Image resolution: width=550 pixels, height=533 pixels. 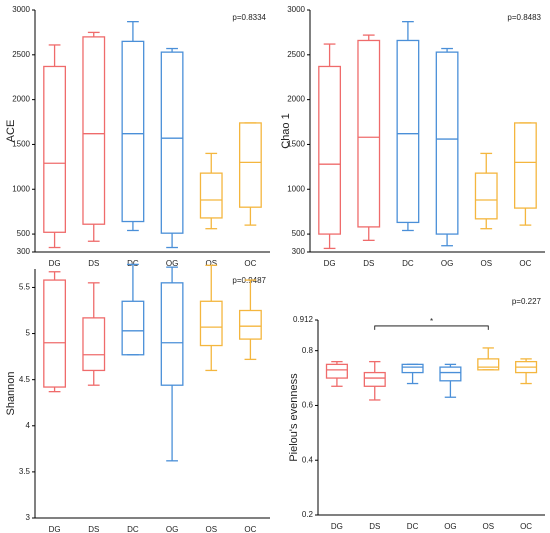 What do you see at coordinates (28, 333) in the screenshot?
I see `y-tick-label: 5` at bounding box center [28, 333].